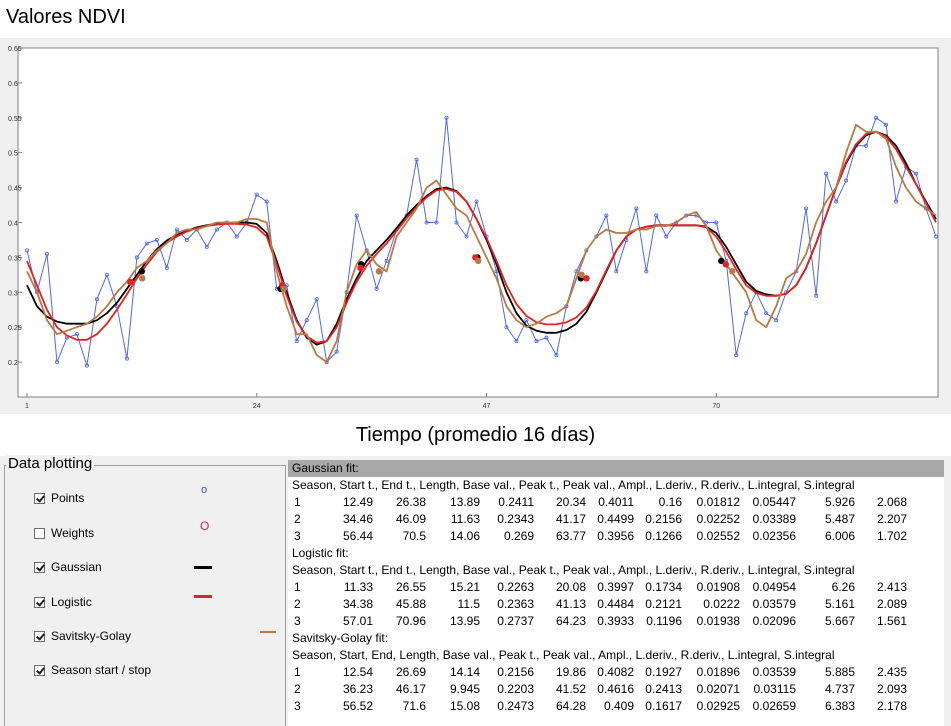  Describe the element at coordinates (59, 498) in the screenshot. I see `checkbox-row-points: Points` at that location.